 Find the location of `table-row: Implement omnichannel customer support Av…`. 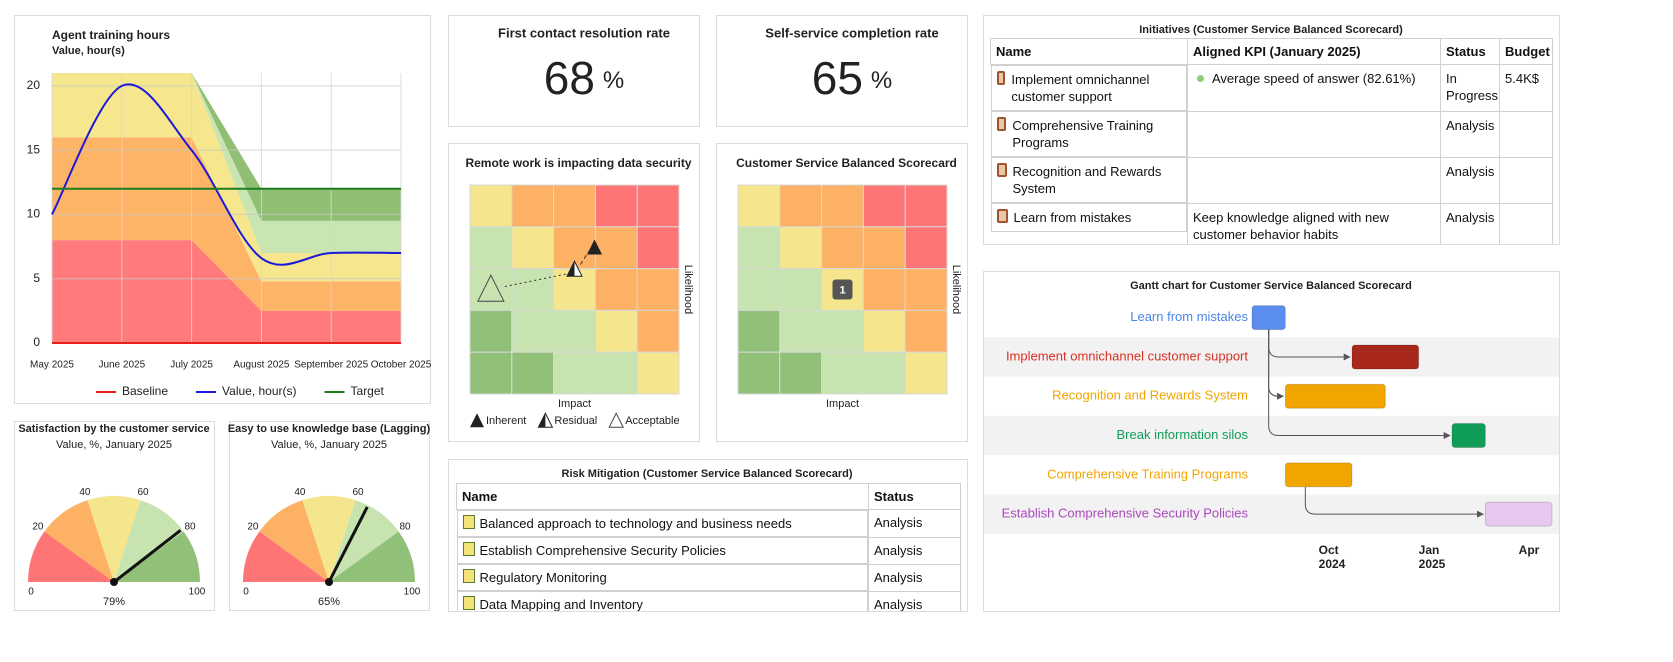

table-row: Implement omnichannel customer support Av… is located at coordinates (1271, 88).